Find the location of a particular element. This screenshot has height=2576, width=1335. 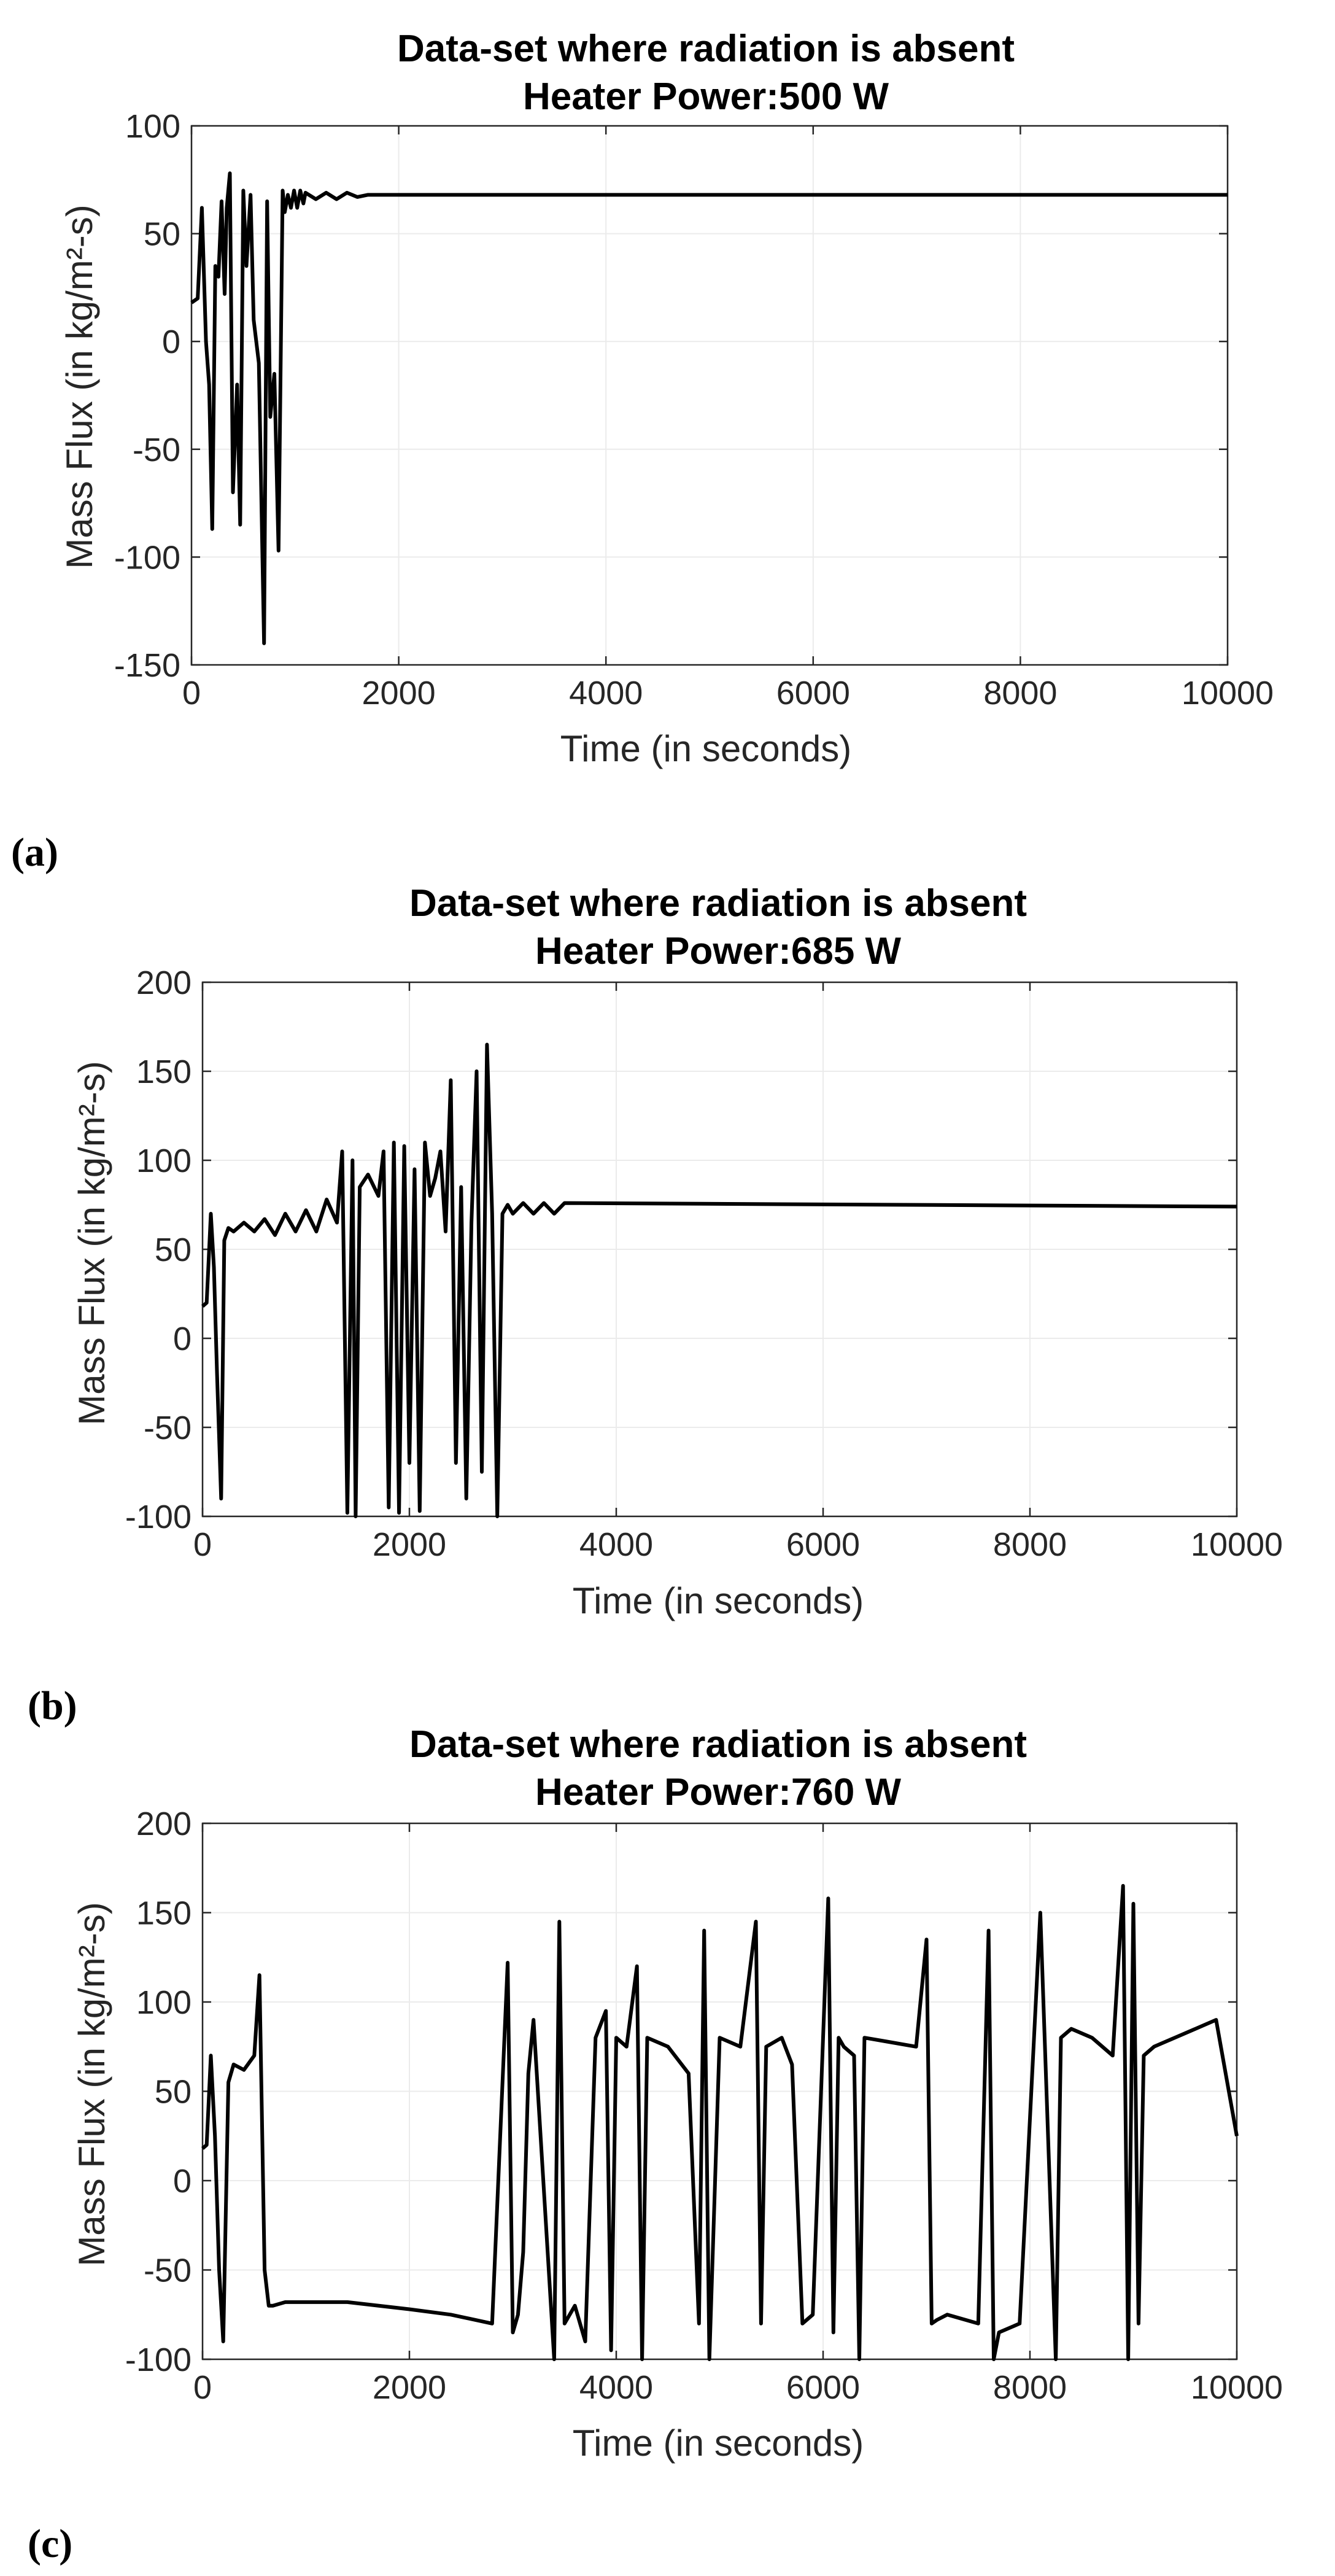

panel-label: (b) is located at coordinates (52, 1705).